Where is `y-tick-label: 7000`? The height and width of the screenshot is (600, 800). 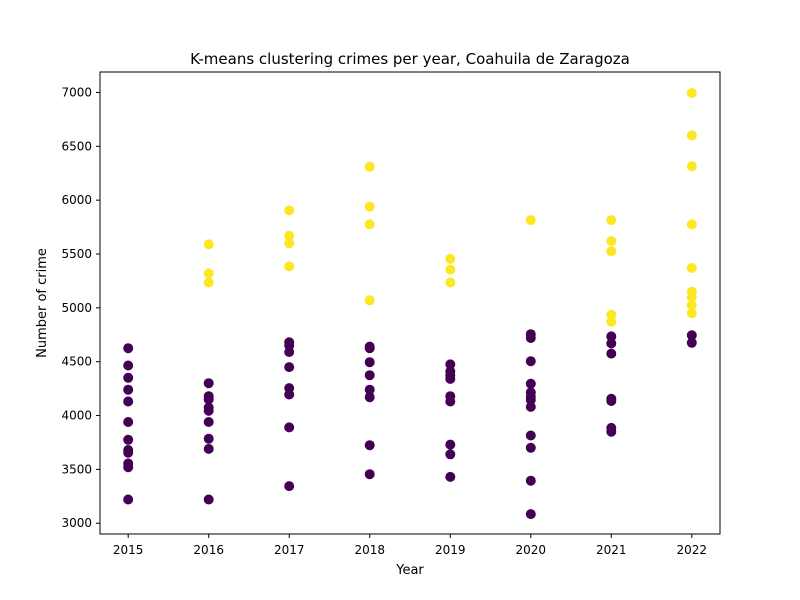
y-tick-label: 7000 is located at coordinates (76, 92).